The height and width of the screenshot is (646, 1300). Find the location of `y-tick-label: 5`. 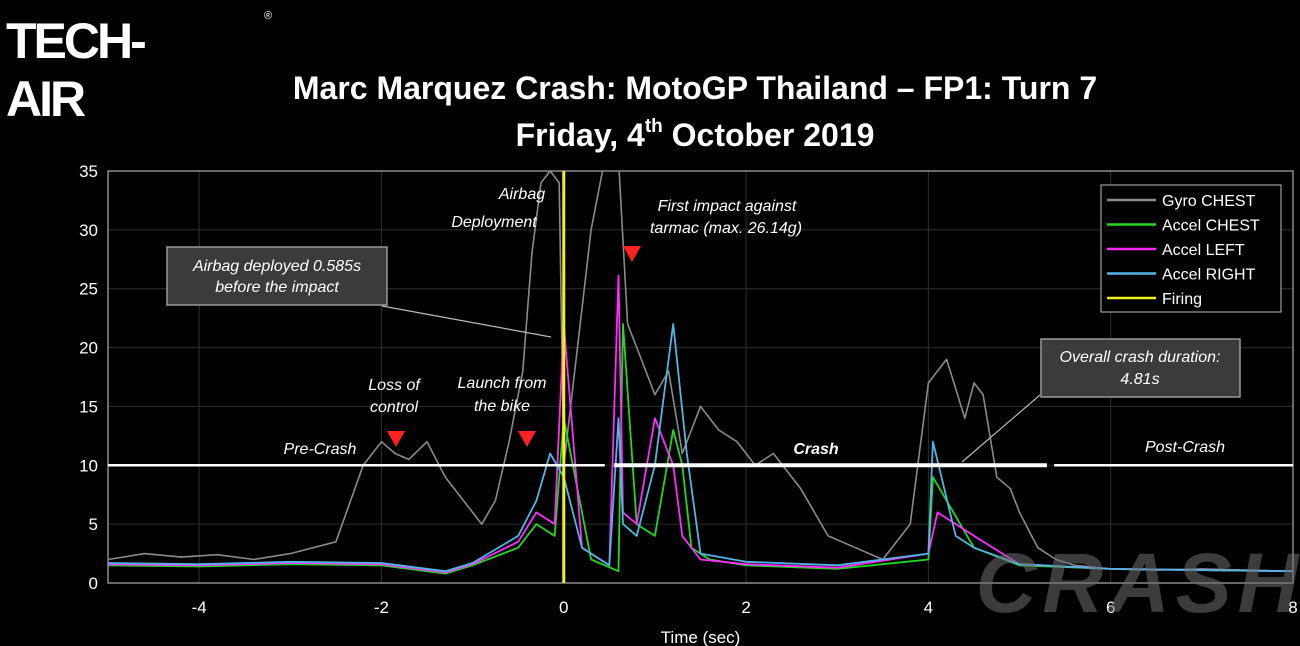

y-tick-label: 5 is located at coordinates (93, 524).